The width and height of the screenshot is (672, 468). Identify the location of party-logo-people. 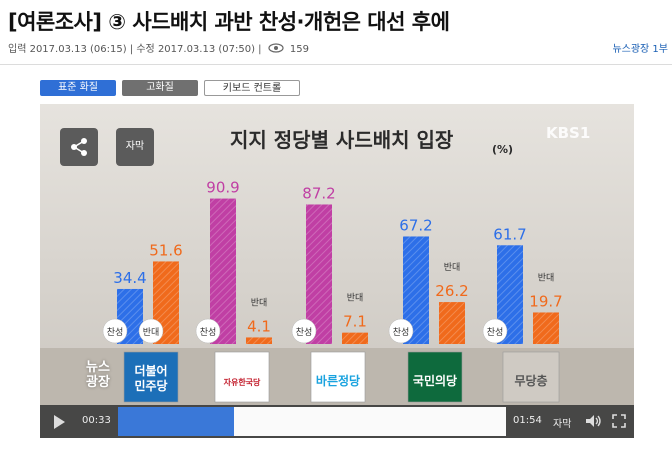
(435, 377).